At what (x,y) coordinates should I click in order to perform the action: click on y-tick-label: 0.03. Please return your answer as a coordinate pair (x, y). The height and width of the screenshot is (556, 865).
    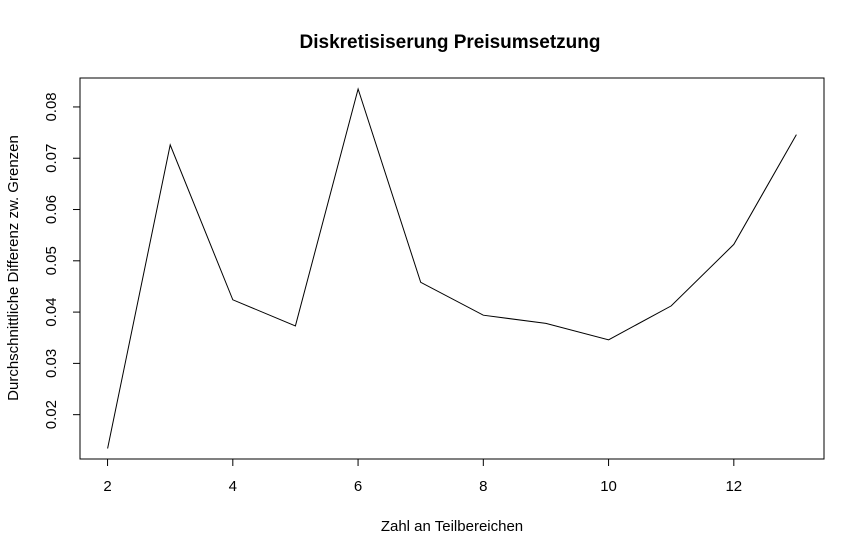
    Looking at the image, I should click on (51, 363).